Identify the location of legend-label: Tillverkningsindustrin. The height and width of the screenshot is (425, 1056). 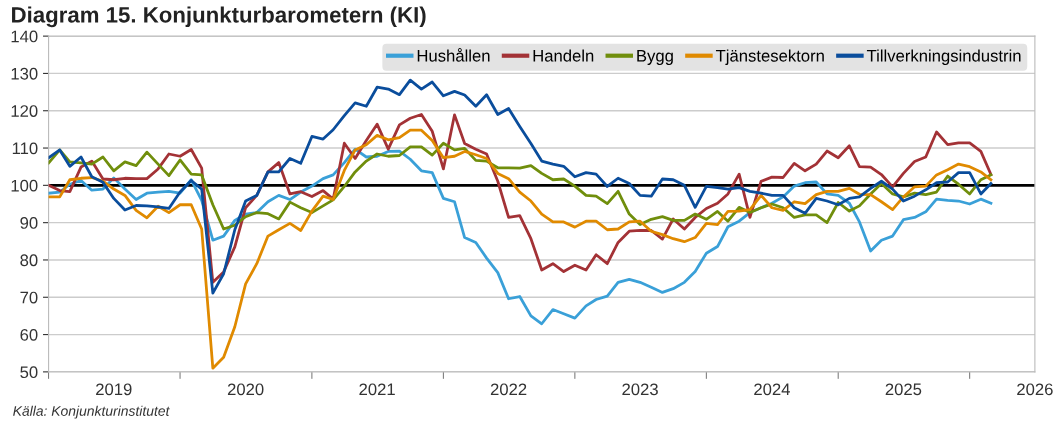
(943, 57).